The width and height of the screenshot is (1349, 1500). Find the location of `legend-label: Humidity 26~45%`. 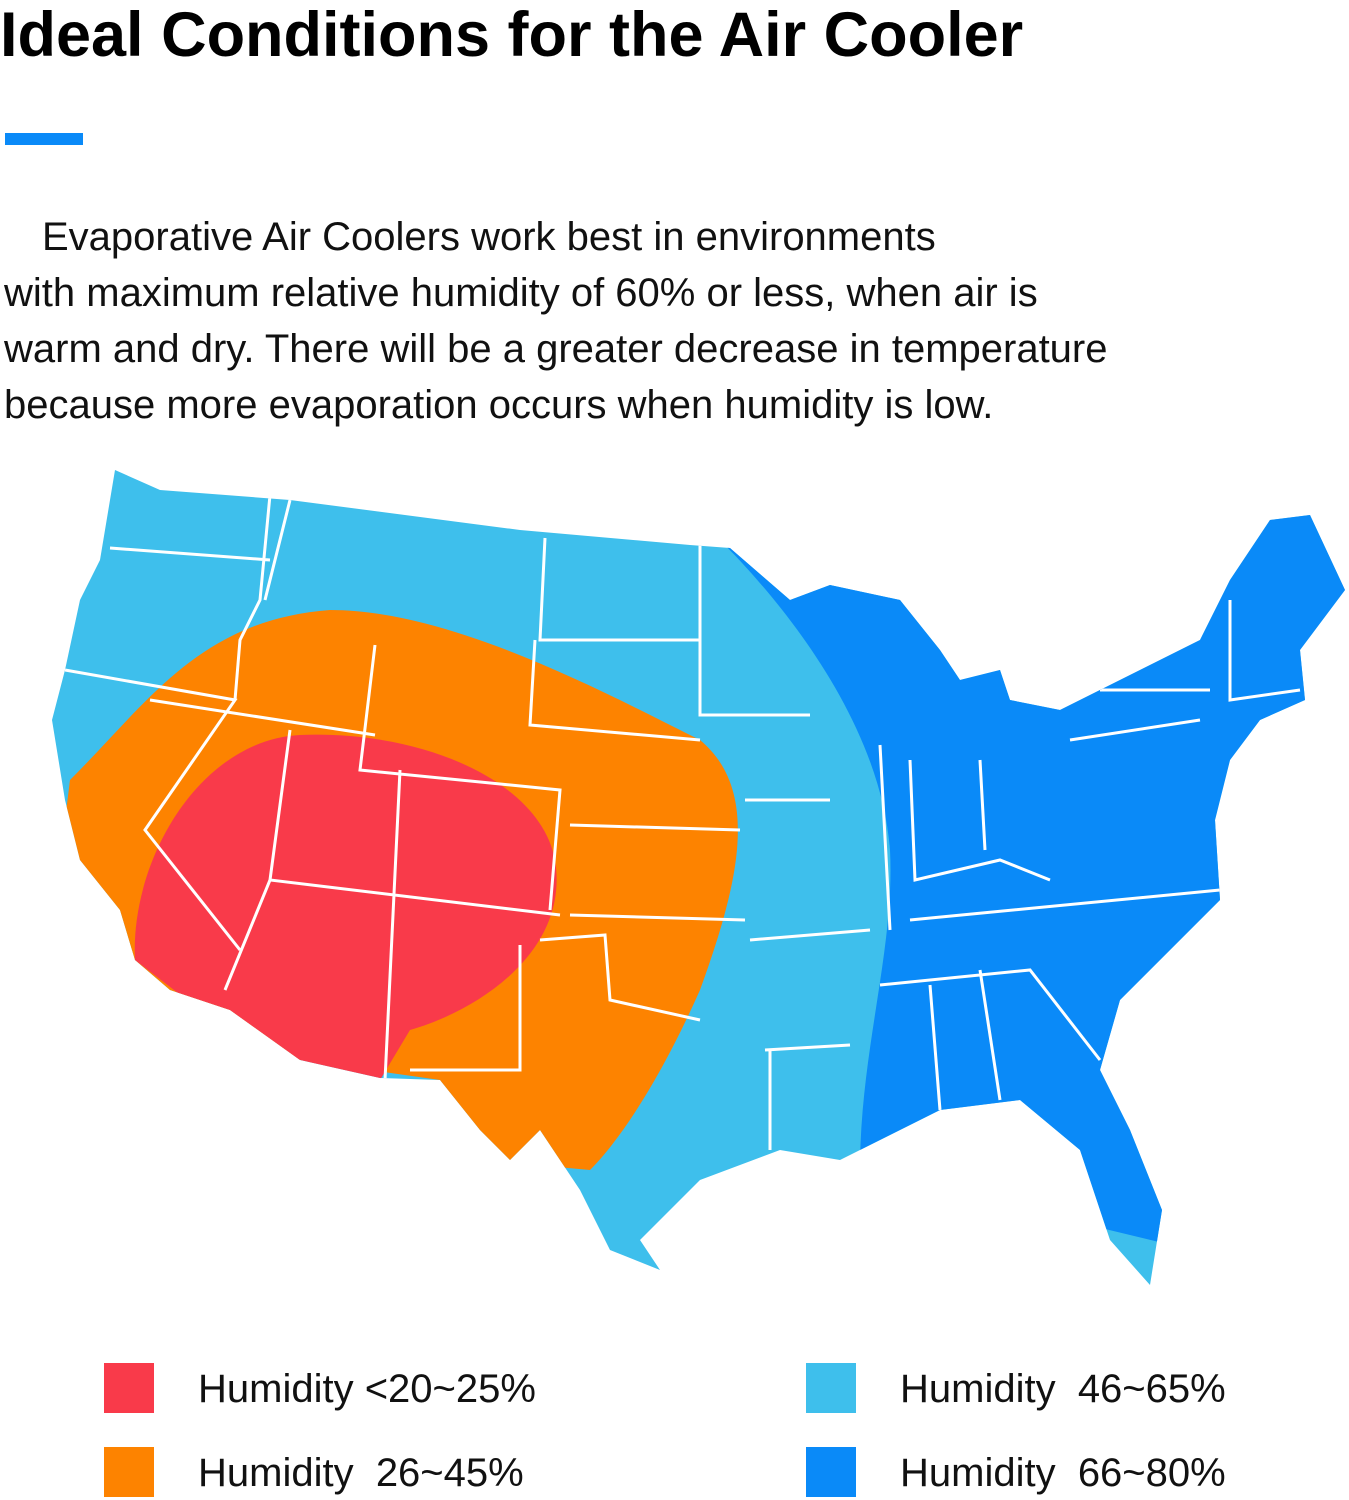

legend-label: Humidity 26~45% is located at coordinates (361, 1473).